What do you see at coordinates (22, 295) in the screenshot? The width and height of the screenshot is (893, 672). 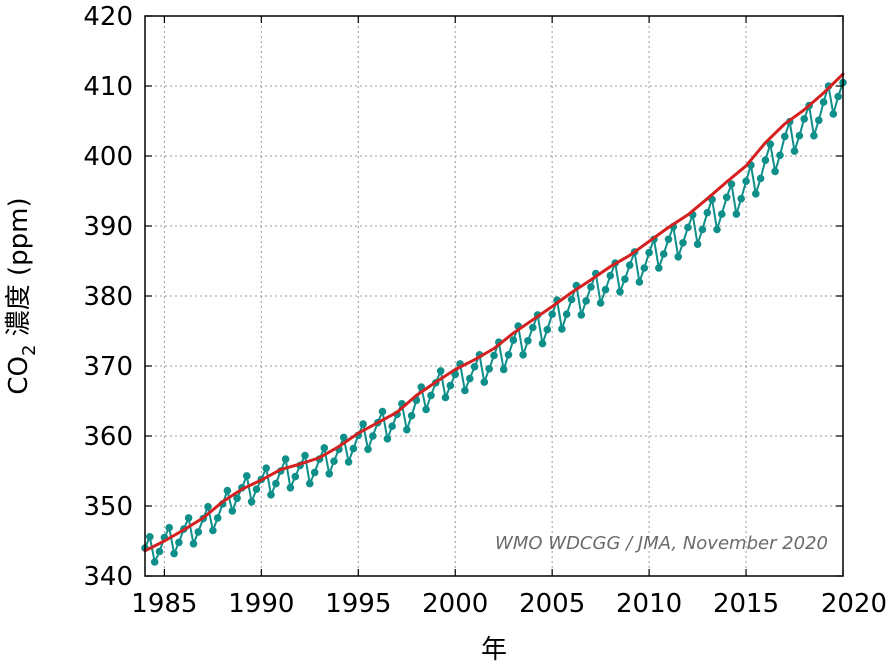 I see `y-axis-label: CO2 濃度 (ppm)` at bounding box center [22, 295].